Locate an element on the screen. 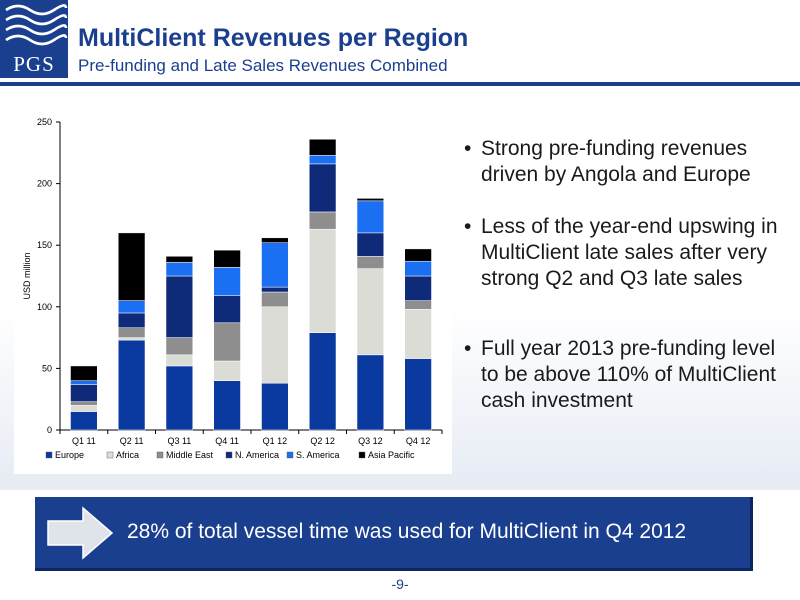  legend-label: S. America is located at coordinates (318, 455).